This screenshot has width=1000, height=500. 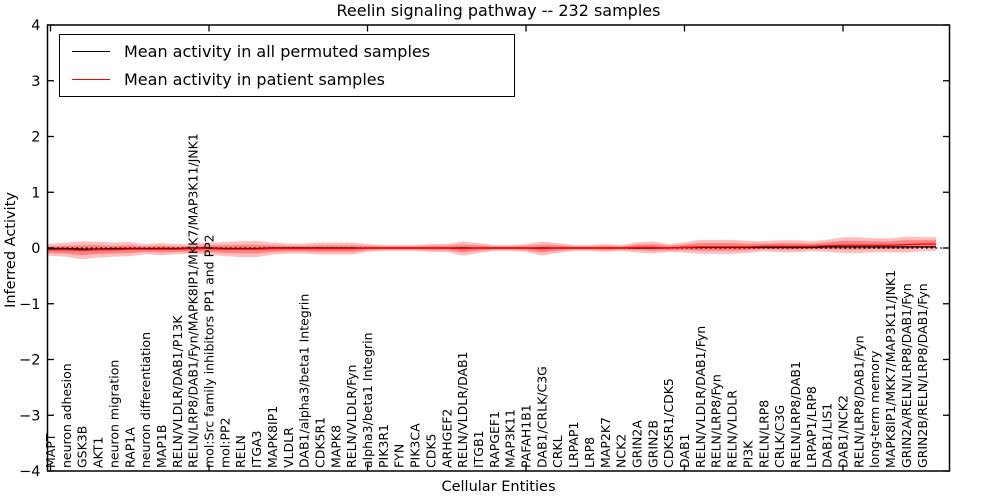 What do you see at coordinates (415, 445) in the screenshot?
I see `x-tick-label: PIK3CA` at bounding box center [415, 445].